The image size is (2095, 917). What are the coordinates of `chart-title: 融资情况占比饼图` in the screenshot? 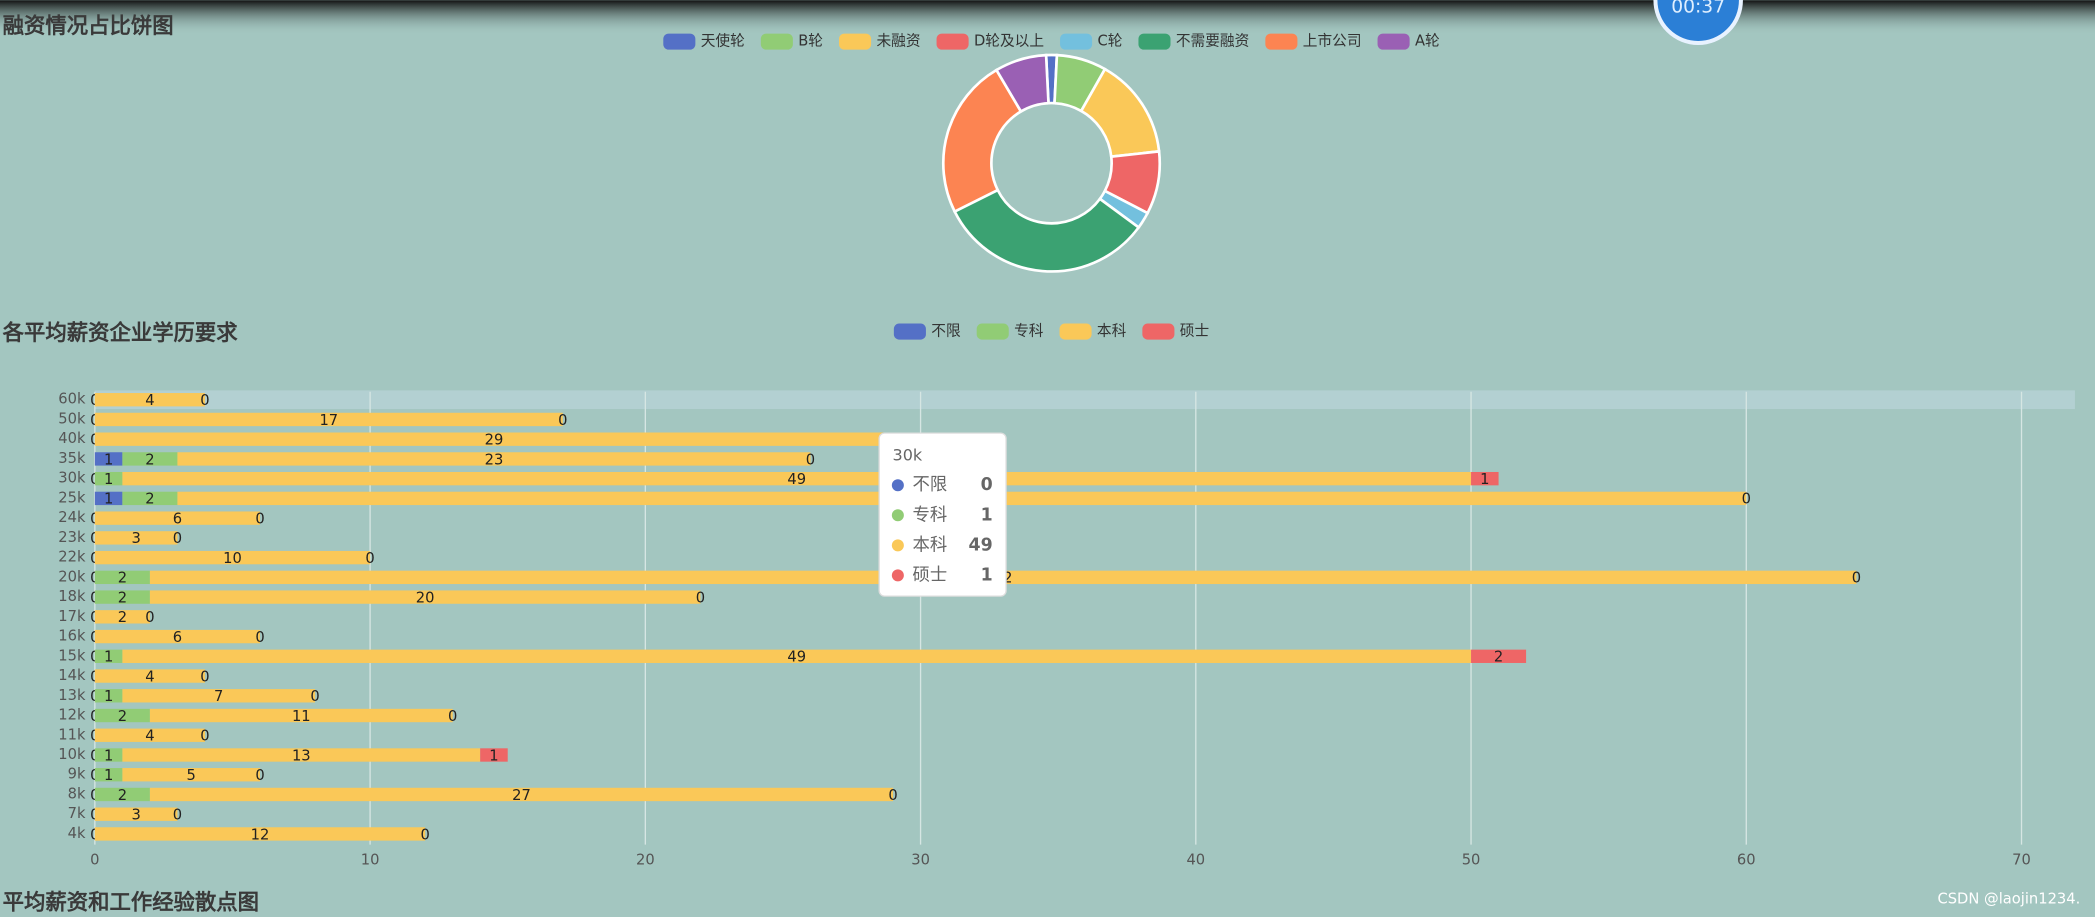 It's located at (88, 26).